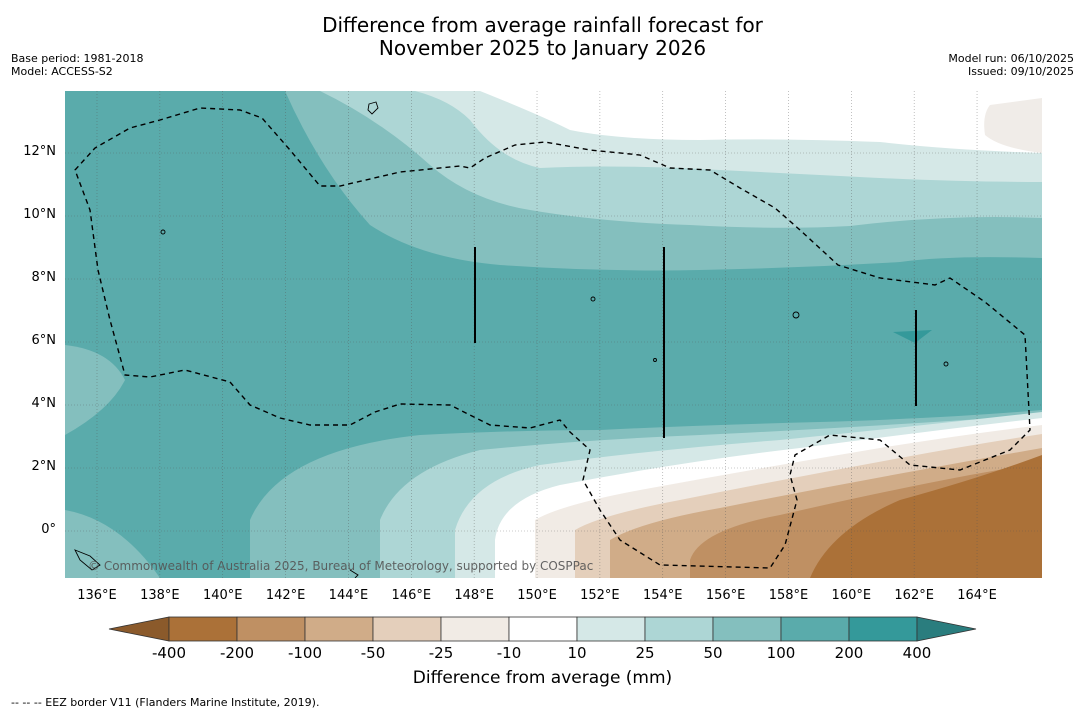  I want to click on colorbar, so click(542, 629).